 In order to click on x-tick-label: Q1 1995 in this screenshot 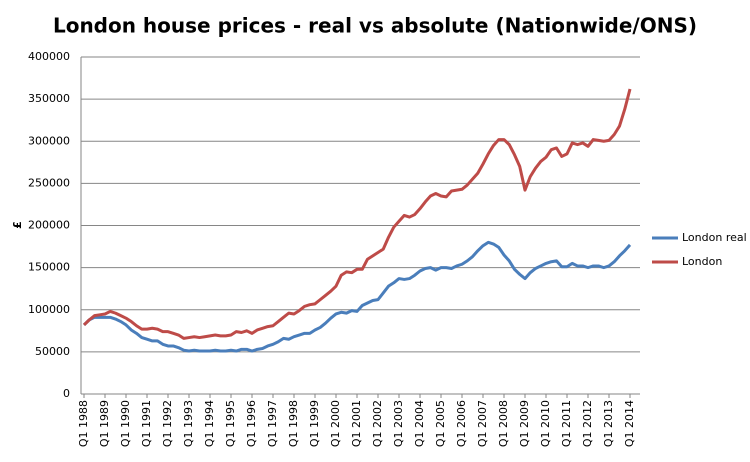, I will do `click(230, 423)`.